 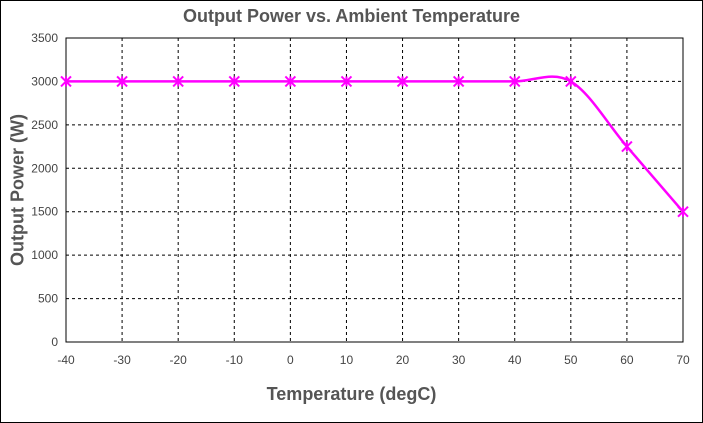 I want to click on y-tick-label: 2500, so click(x=44, y=125).